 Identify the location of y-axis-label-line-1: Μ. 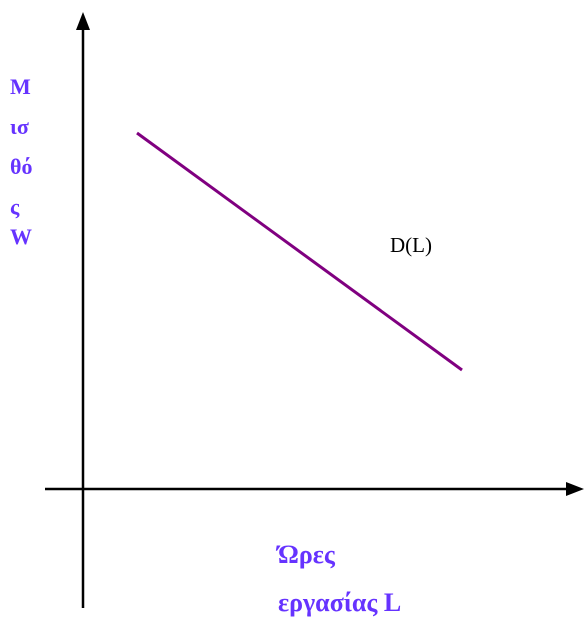
(20, 86).